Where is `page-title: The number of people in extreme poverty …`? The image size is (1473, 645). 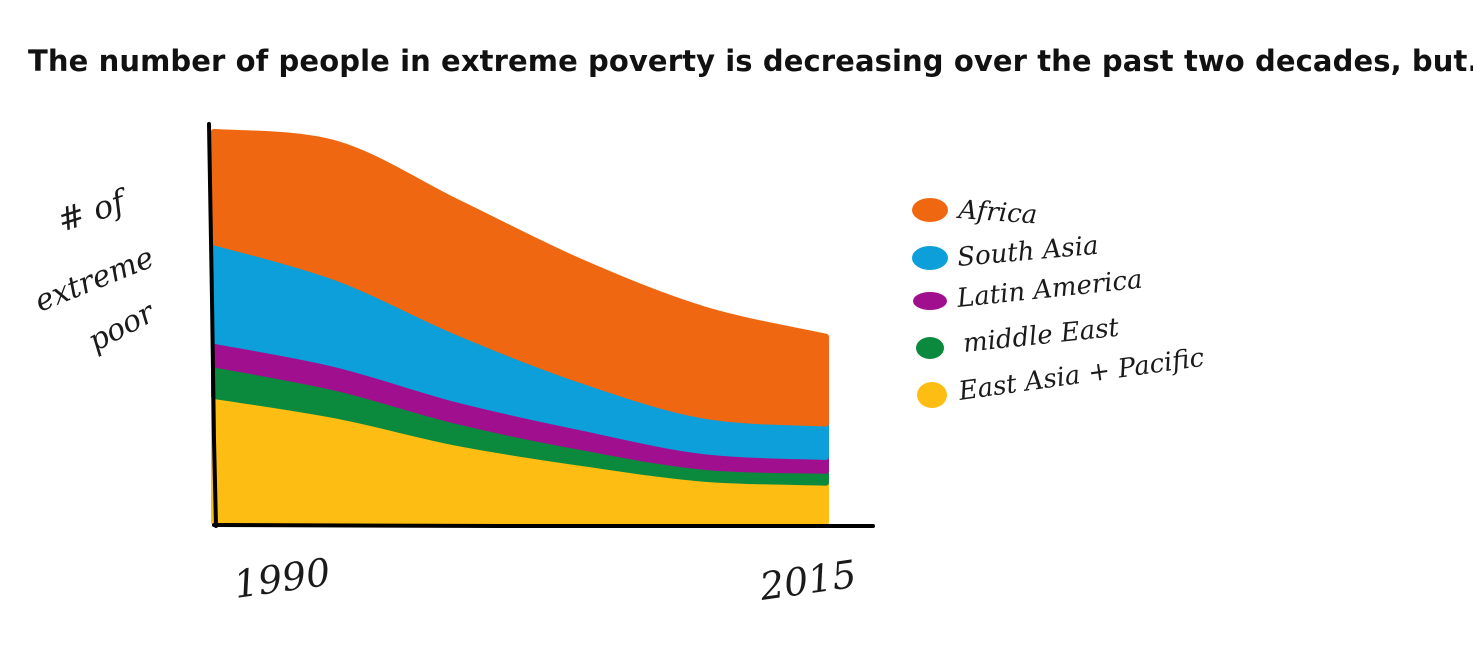
page-title: The number of people in extreme poverty … is located at coordinates (750, 61).